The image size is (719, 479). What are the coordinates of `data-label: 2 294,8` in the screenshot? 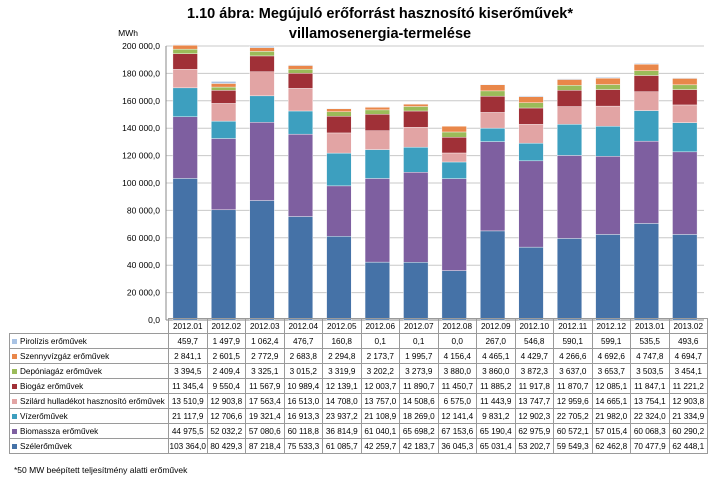 It's located at (342, 356).